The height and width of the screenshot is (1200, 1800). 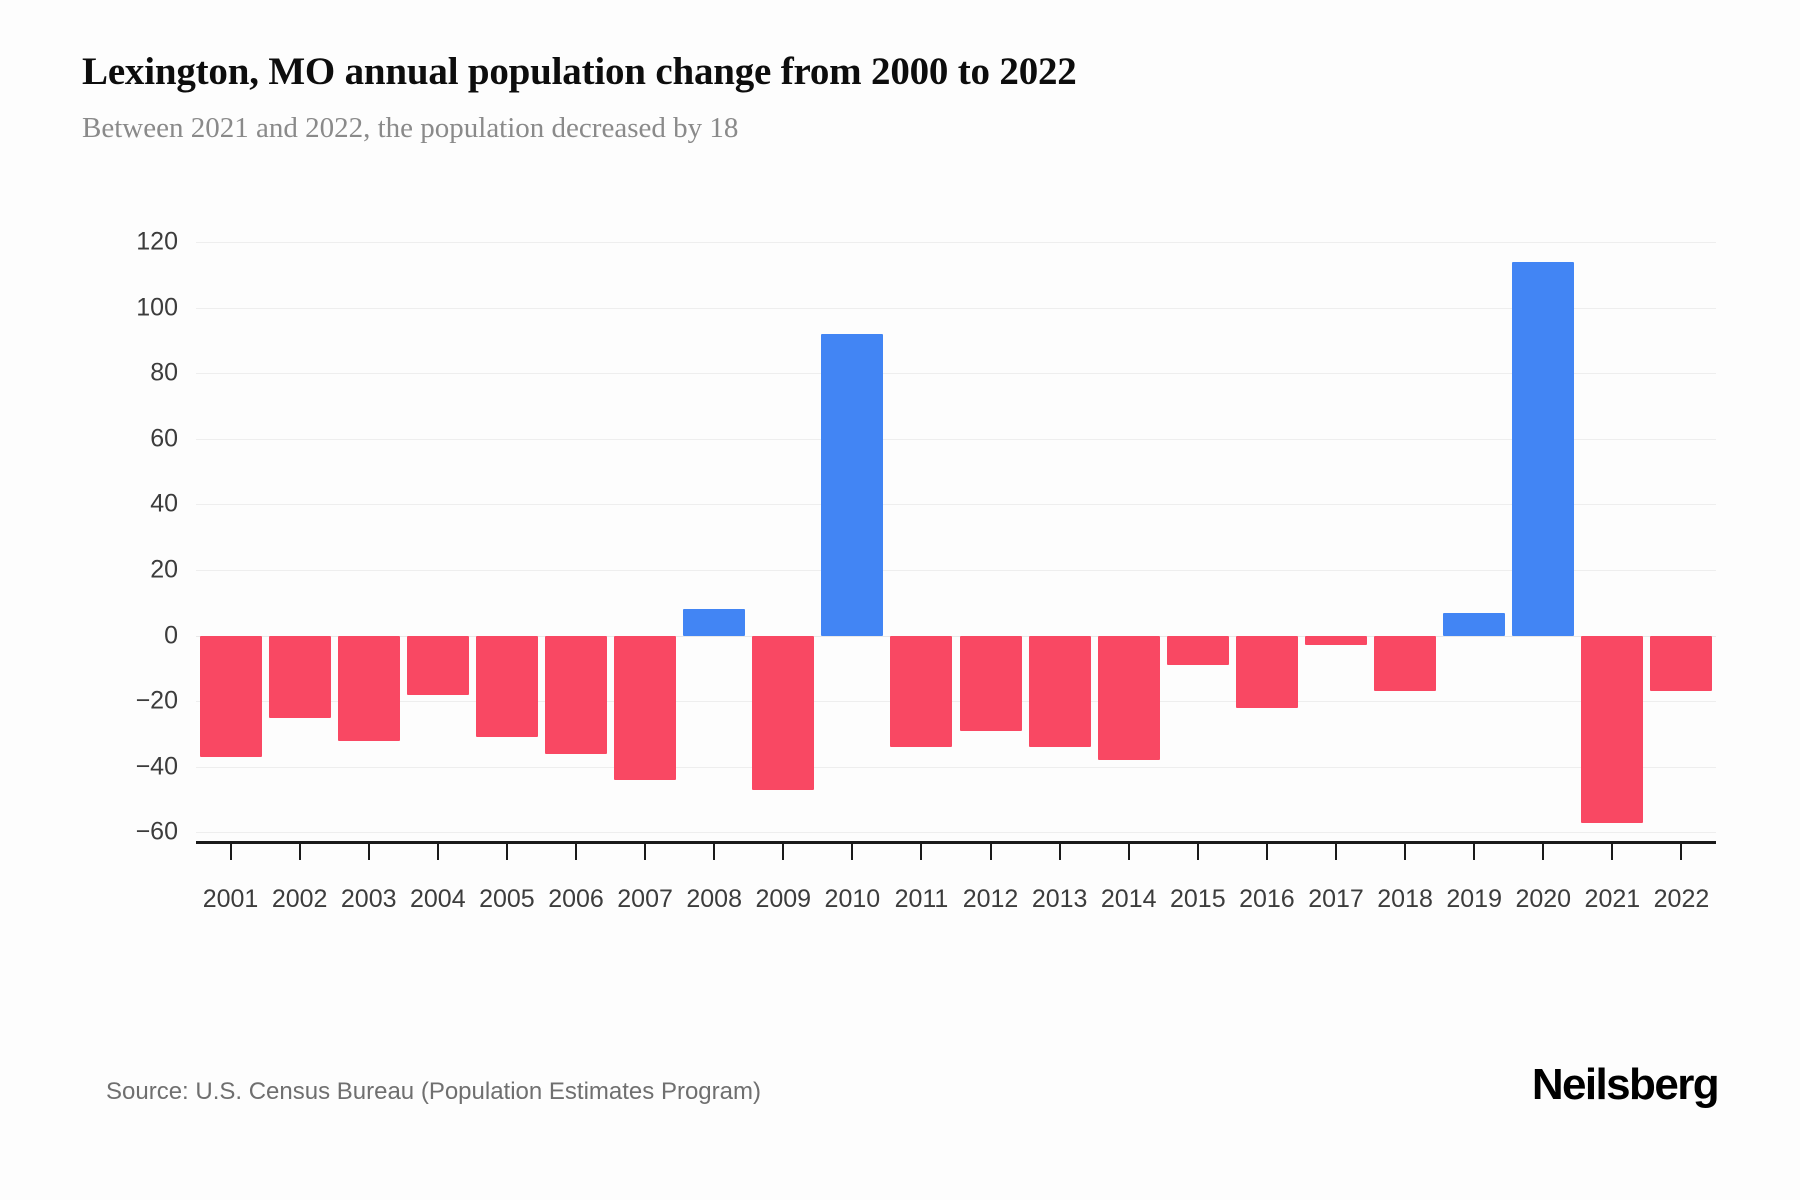 I want to click on bar-2006, so click(x=576, y=694).